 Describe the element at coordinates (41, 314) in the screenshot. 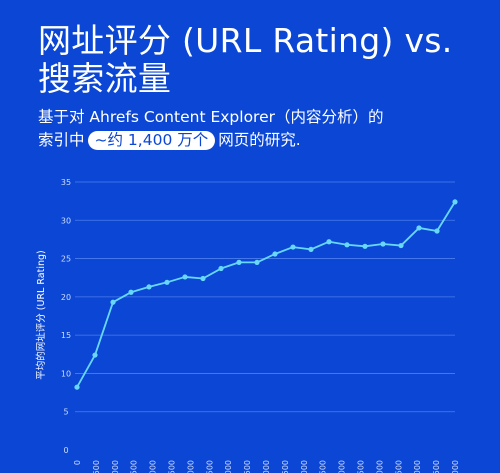

I see `y-axis-label: 平均的网址评分 (URL Rating)` at that location.